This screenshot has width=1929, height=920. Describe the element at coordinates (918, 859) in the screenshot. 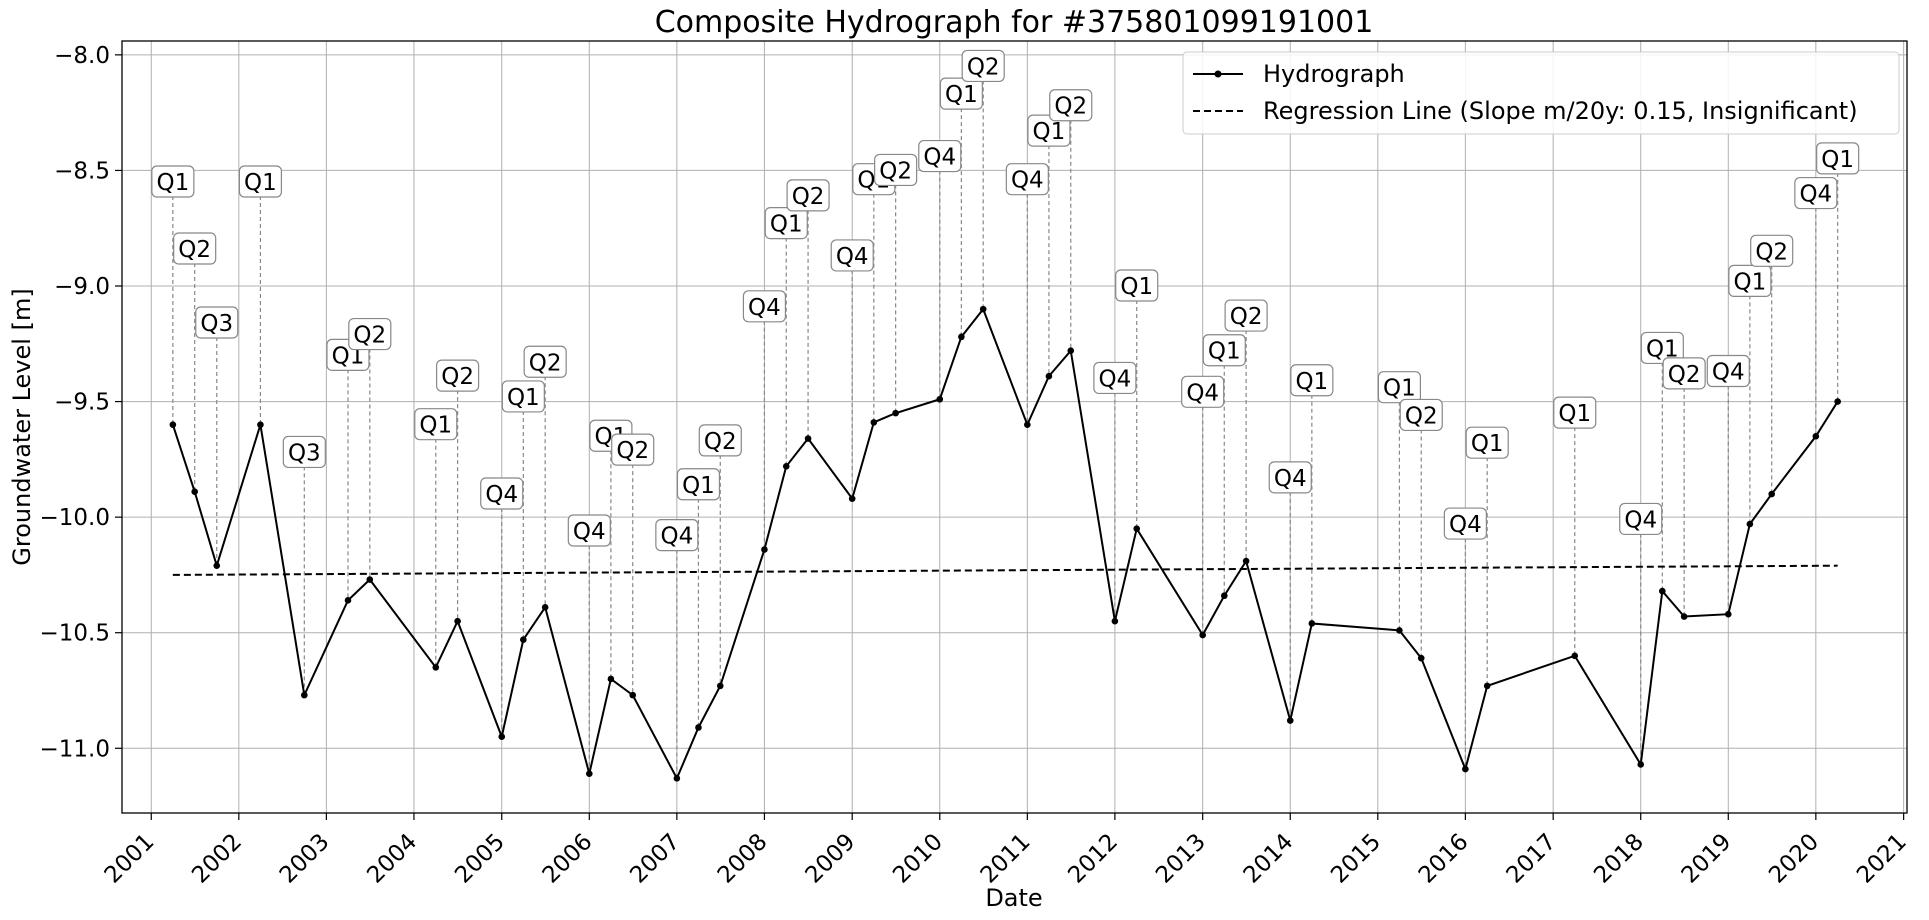

I see `x-tick-label: 2010` at that location.